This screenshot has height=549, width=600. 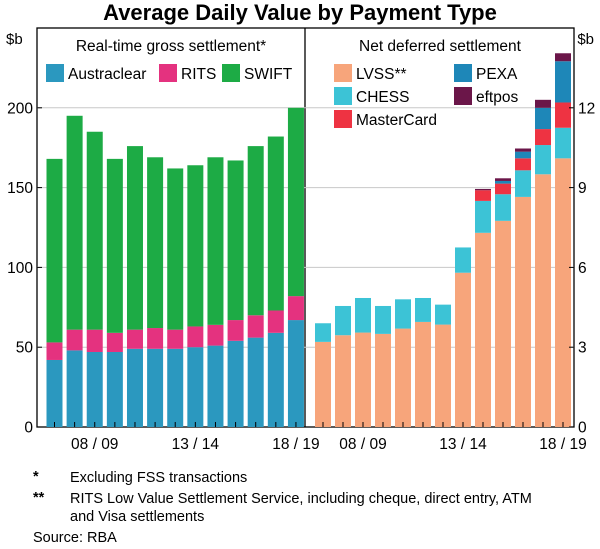 I want to click on footnote-2-mark: **, so click(x=39, y=498).